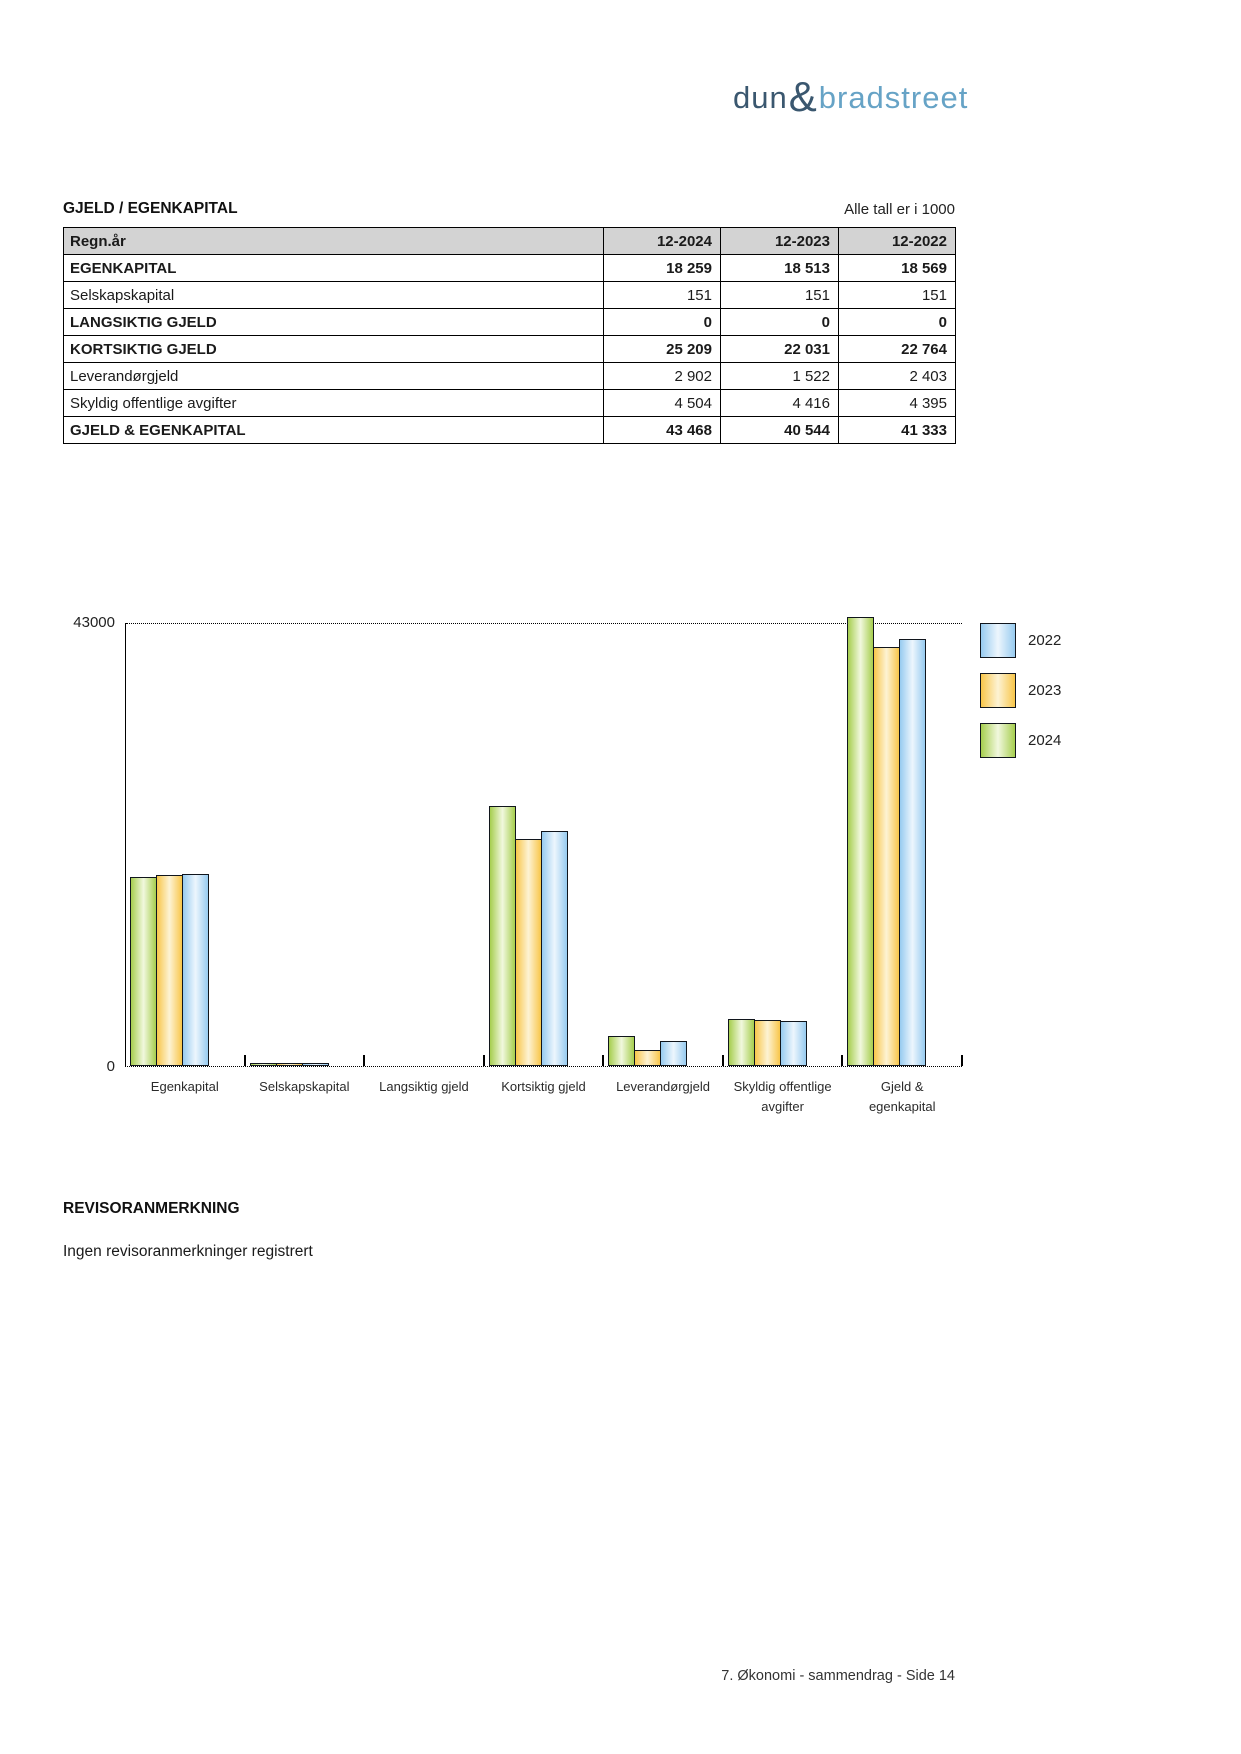 The image size is (1241, 1754). What do you see at coordinates (897, 268) in the screenshot?
I see `row-value: 18 569` at bounding box center [897, 268].